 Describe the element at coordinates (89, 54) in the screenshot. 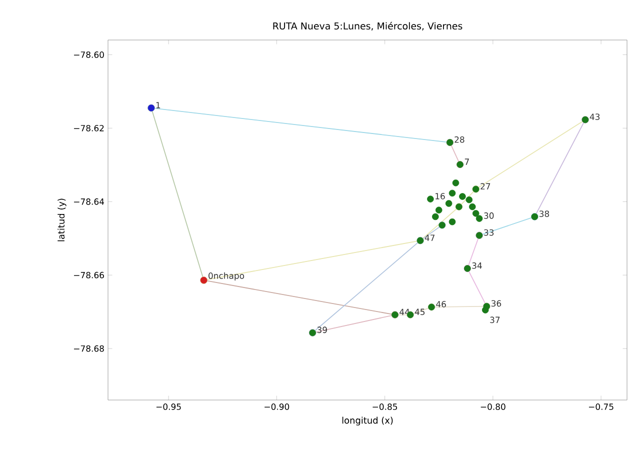

I see `y-tick-label: −78.60` at that location.